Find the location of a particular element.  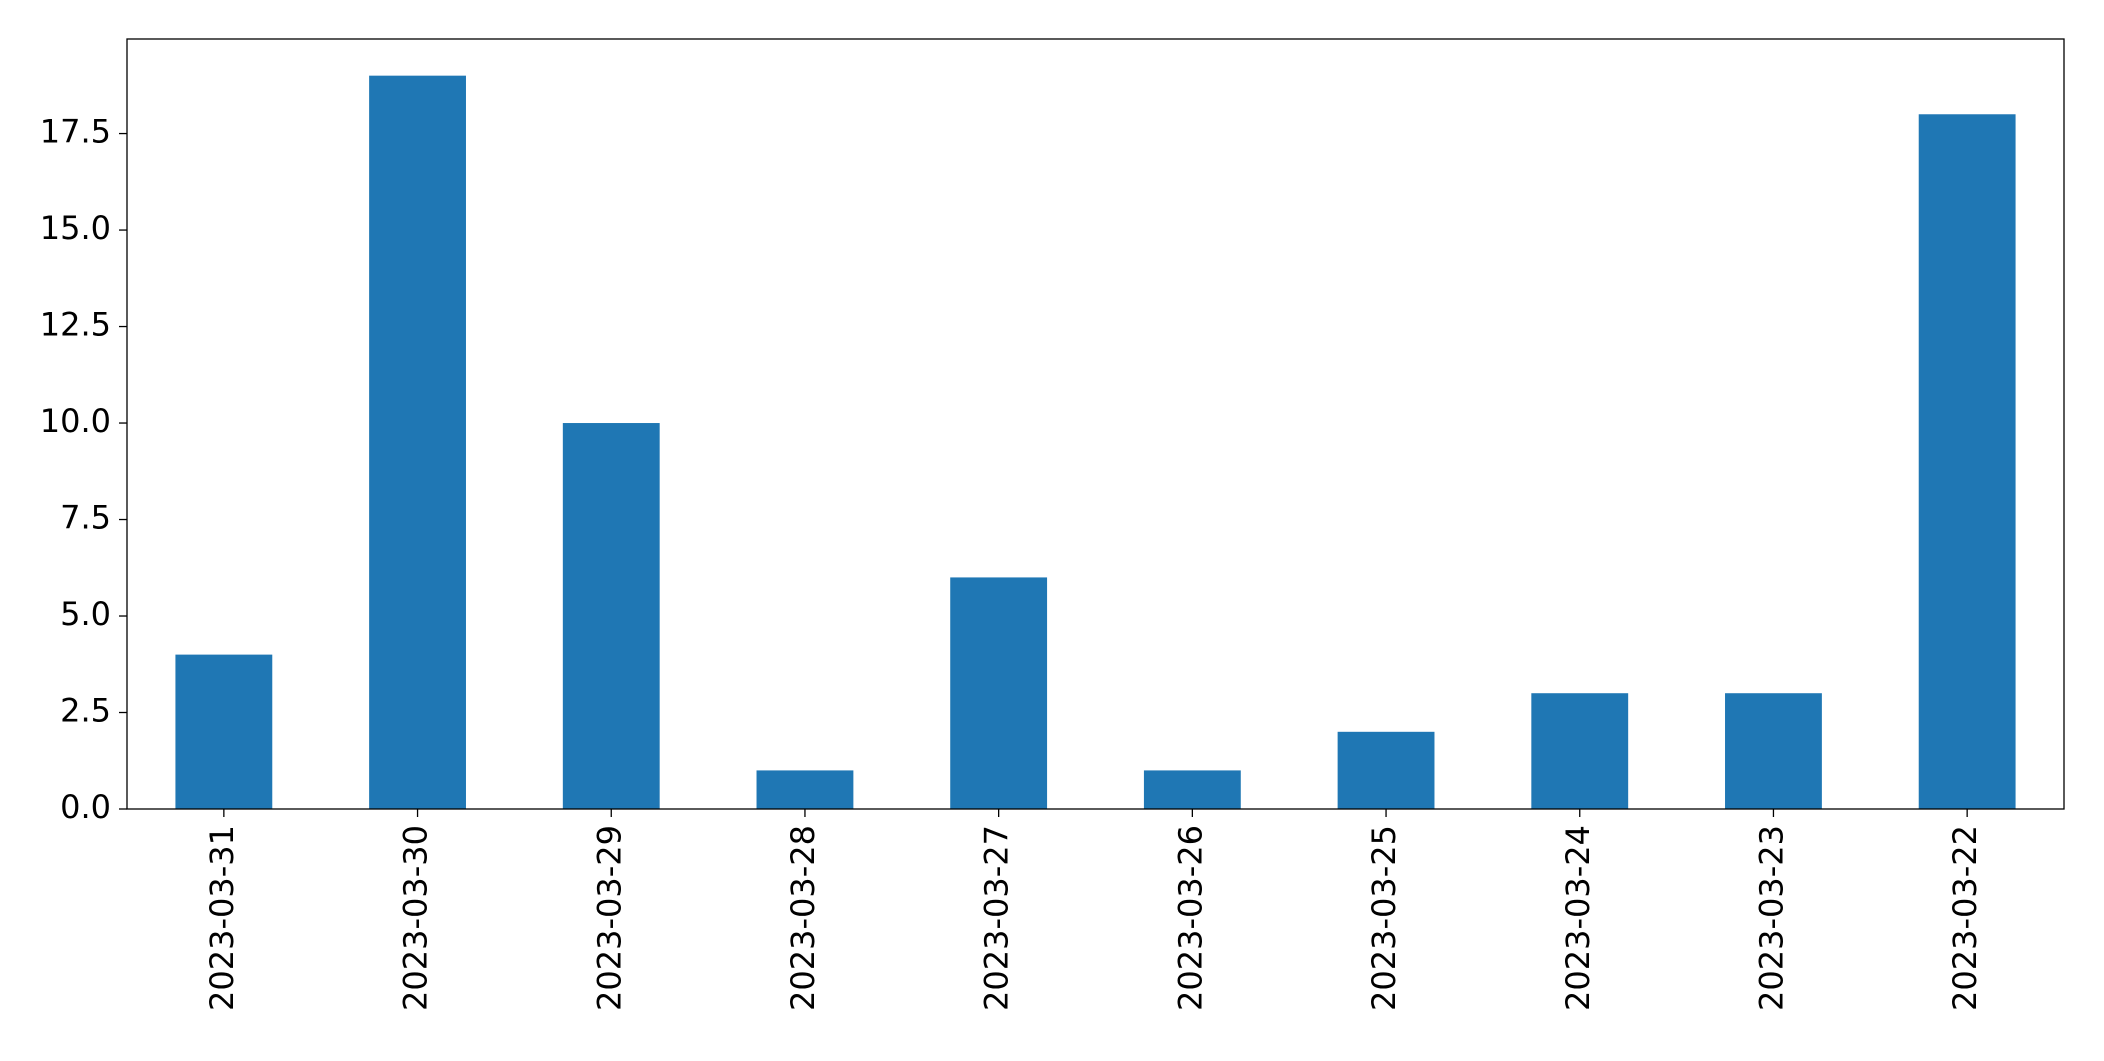

x-tick-label: 2023-03-26 is located at coordinates (1190, 918).